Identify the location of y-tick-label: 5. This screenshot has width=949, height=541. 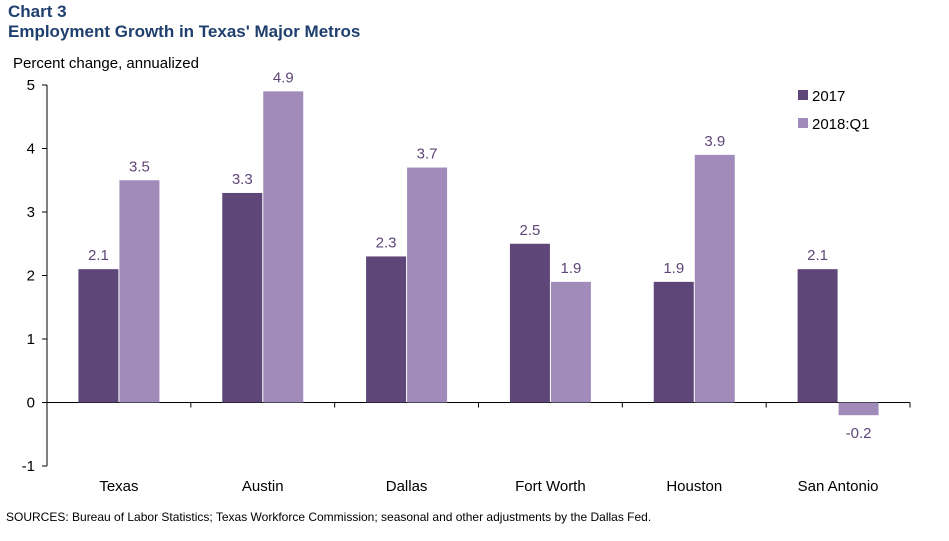
(31, 85).